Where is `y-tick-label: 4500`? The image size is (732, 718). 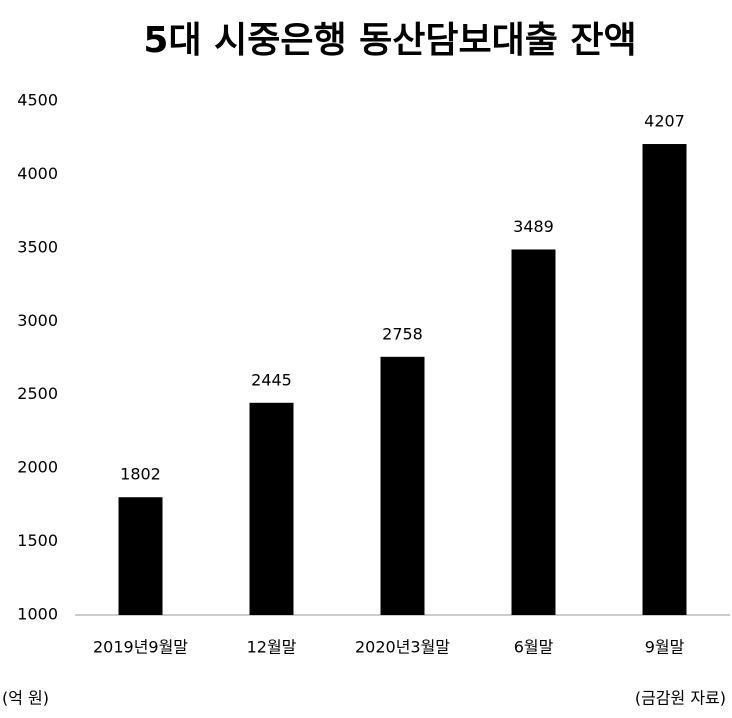 y-tick-label: 4500 is located at coordinates (37, 100).